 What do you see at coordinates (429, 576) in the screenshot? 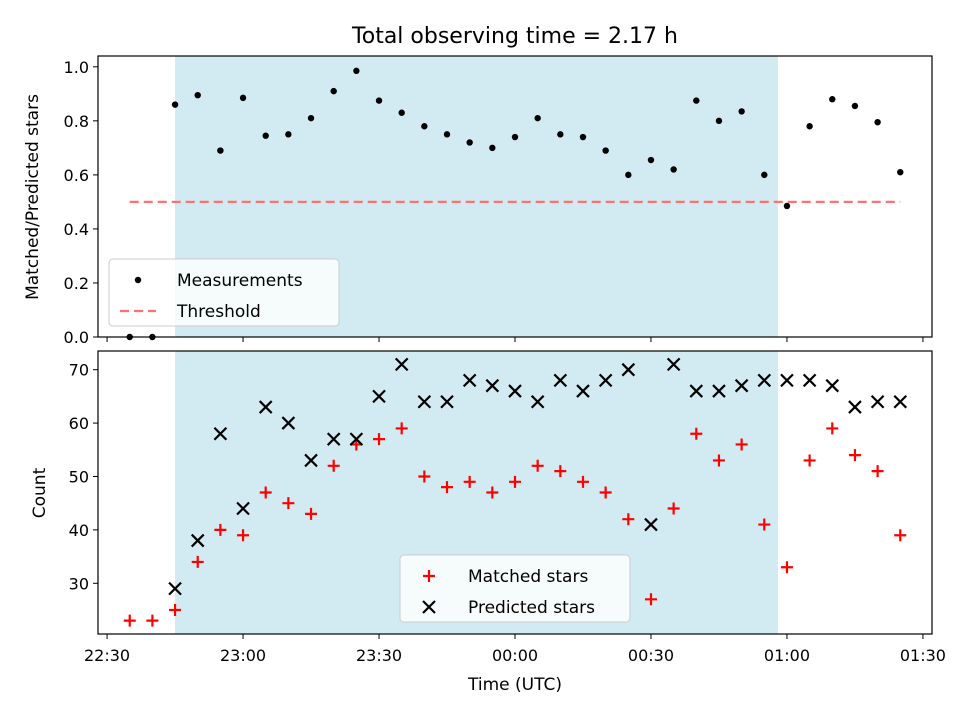
I see `legend-plus-swatch` at bounding box center [429, 576].